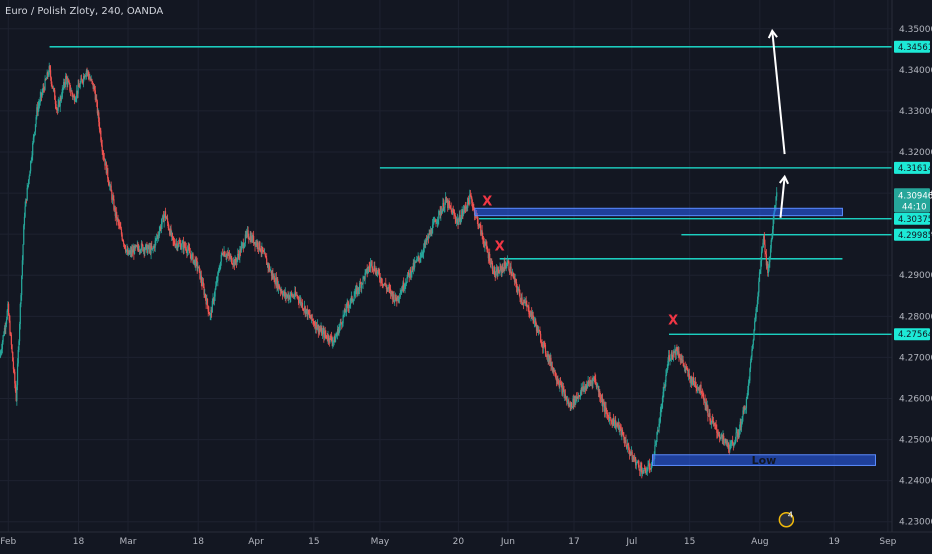  What do you see at coordinates (912, 234) in the screenshot?
I see `level-price-tag` at bounding box center [912, 234].